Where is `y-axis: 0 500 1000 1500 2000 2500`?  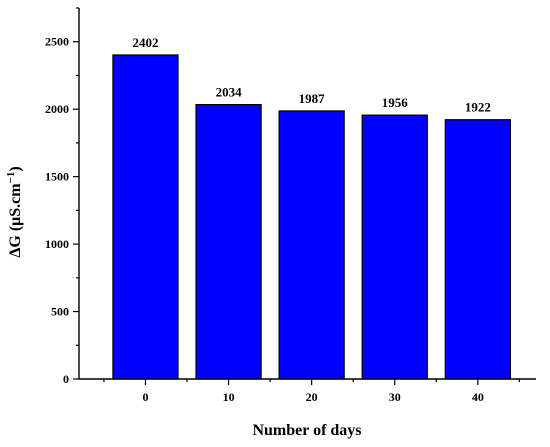 y-axis: 0 500 1000 1500 2000 2500 is located at coordinates (62, 196).